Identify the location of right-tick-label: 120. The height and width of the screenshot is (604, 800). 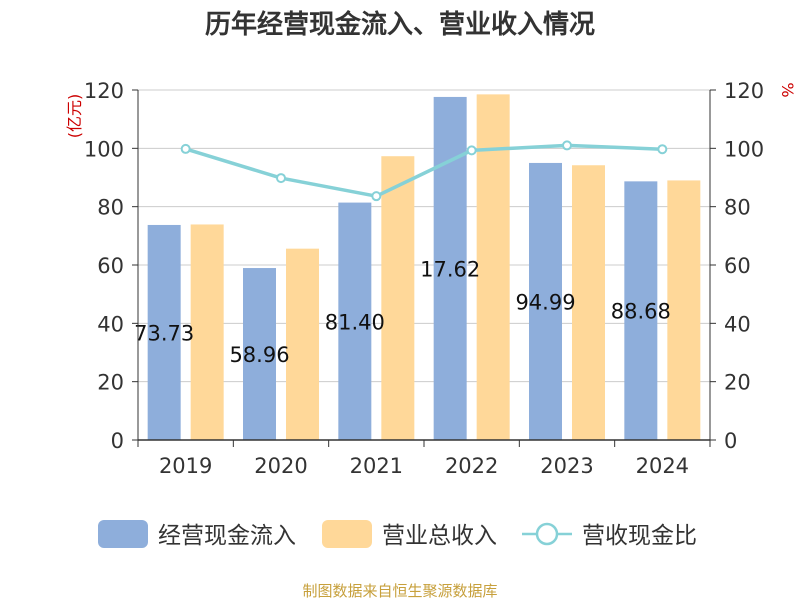
(744, 91).